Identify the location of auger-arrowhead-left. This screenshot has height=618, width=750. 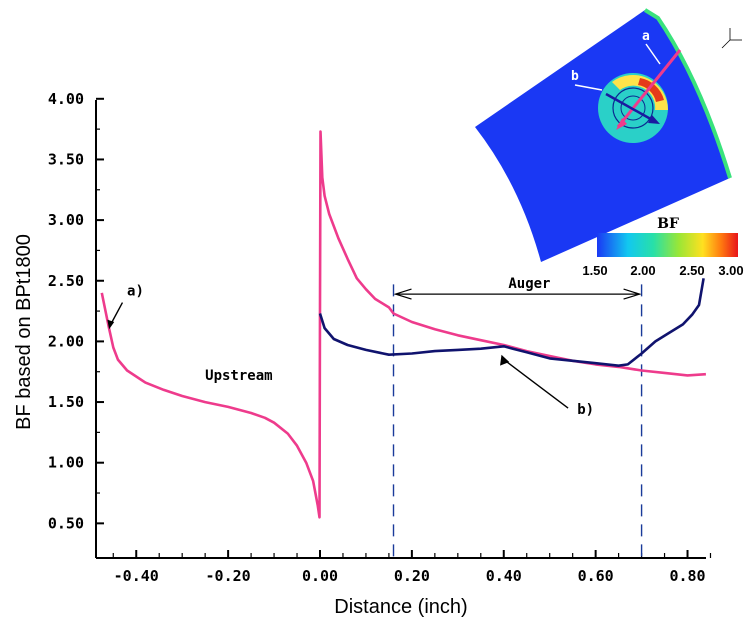
(402, 294).